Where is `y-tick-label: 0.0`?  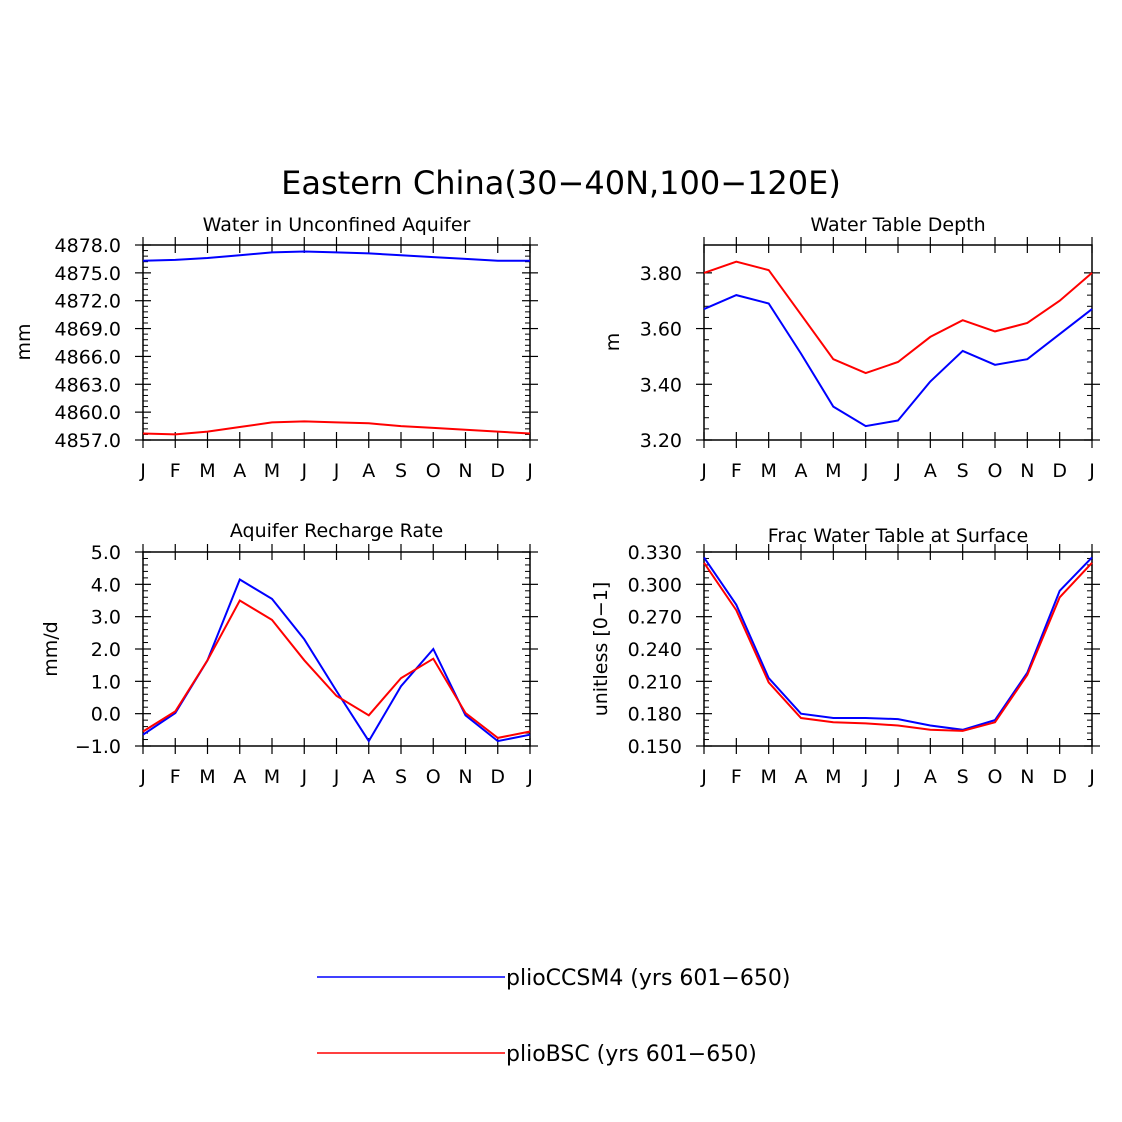
y-tick-label: 0.0 is located at coordinates (106, 715).